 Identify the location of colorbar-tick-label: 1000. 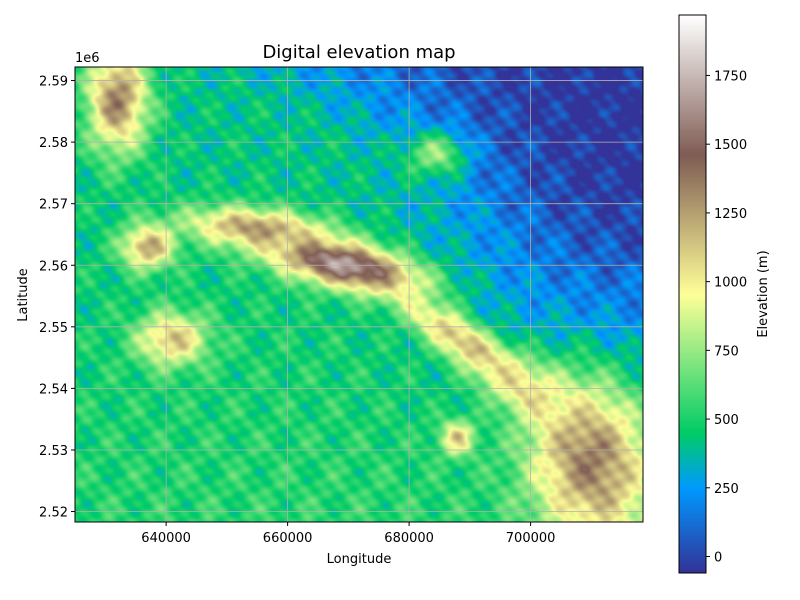
(730, 283).